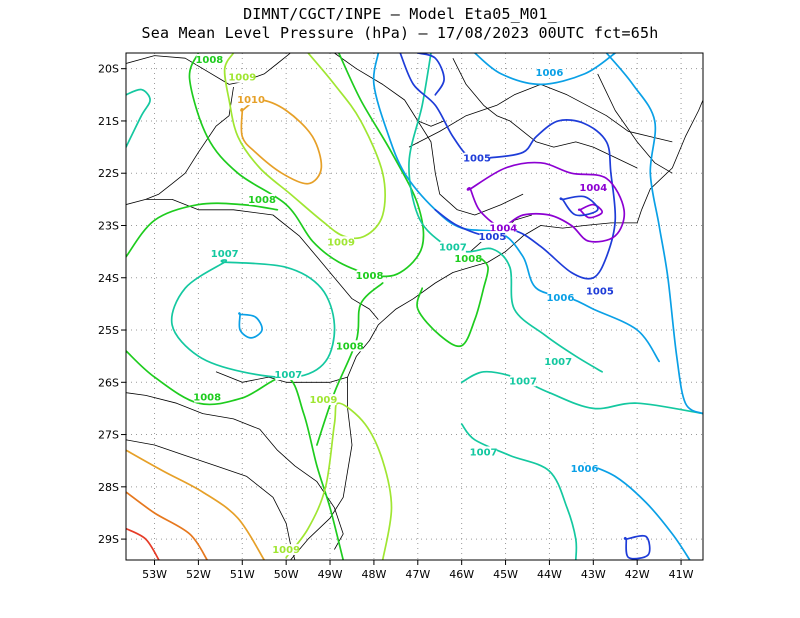 Image resolution: width=800 pixels, height=618 pixels. I want to click on y-tick-label: 26S, so click(108, 382).